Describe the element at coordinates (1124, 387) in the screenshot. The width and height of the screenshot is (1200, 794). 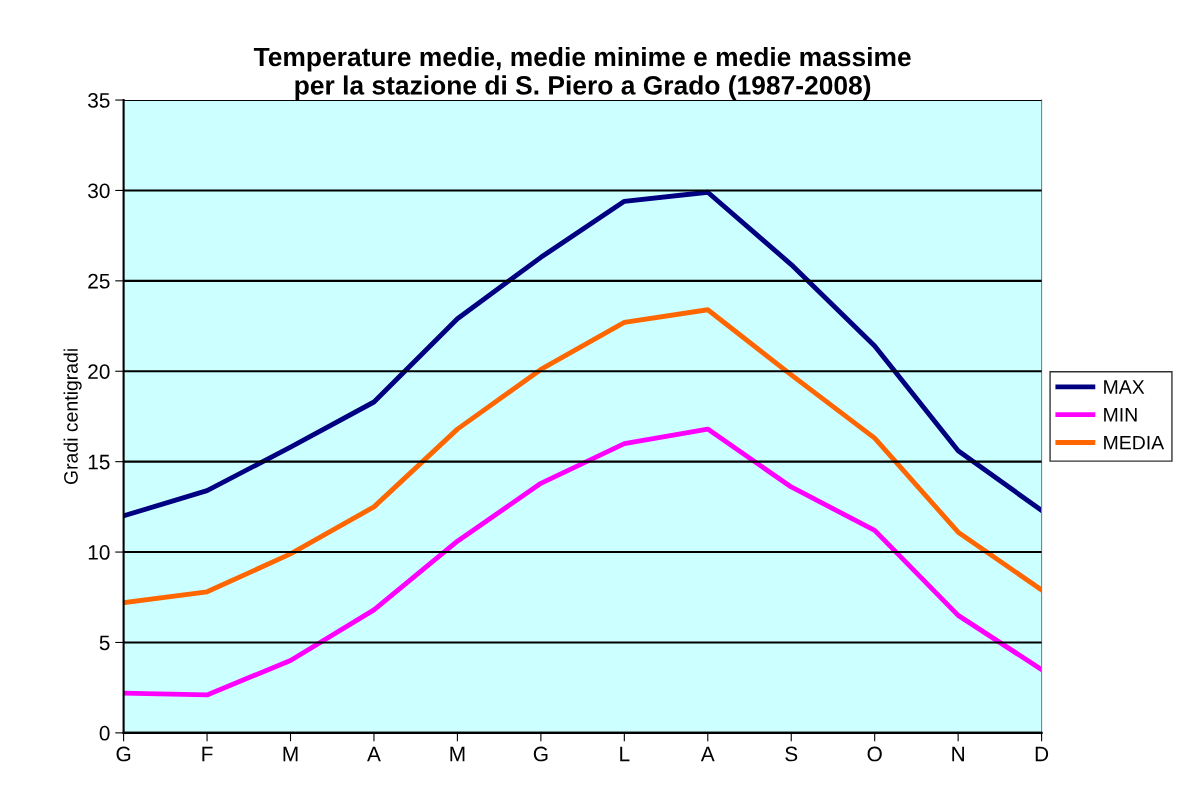
I see `legend-label: MAX` at that location.